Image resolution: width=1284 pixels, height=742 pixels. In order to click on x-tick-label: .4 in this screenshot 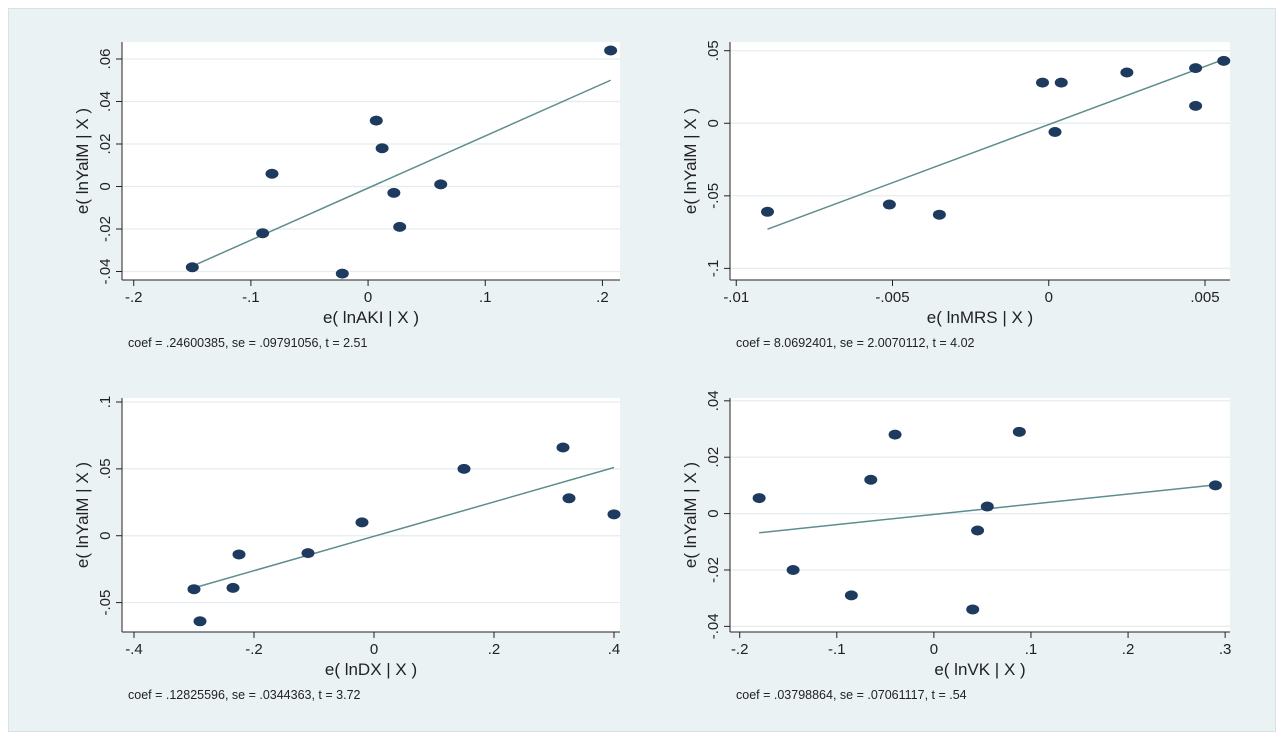, I will do `click(614, 649)`.